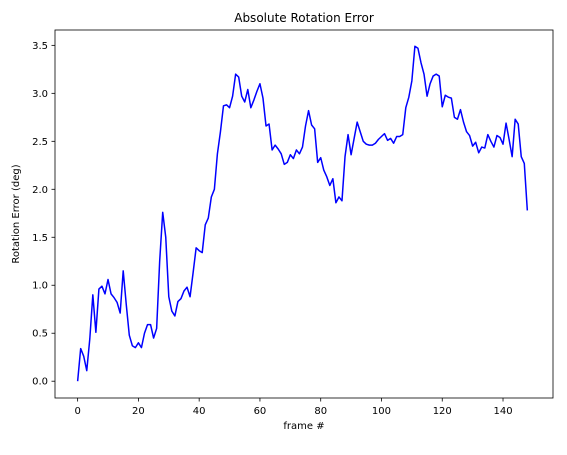  Describe the element at coordinates (40, 286) in the screenshot. I see `y-tick-label: 1.0` at that location.